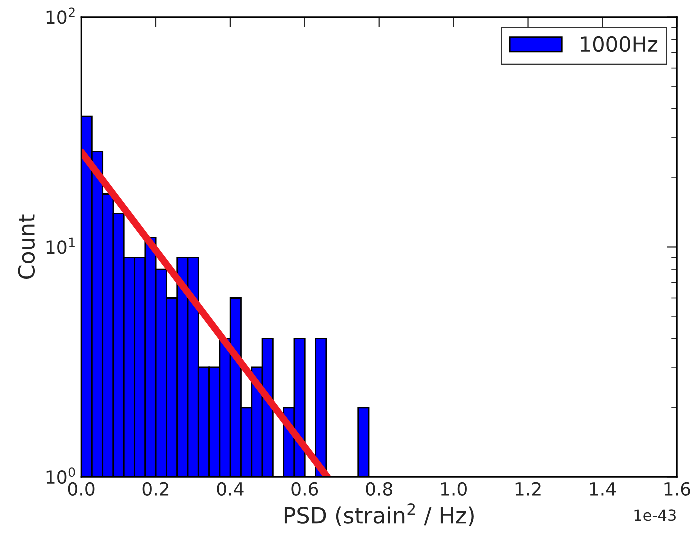 This screenshot has height=541, width=691. I want to click on x-tick-label: 1.2, so click(528, 489).